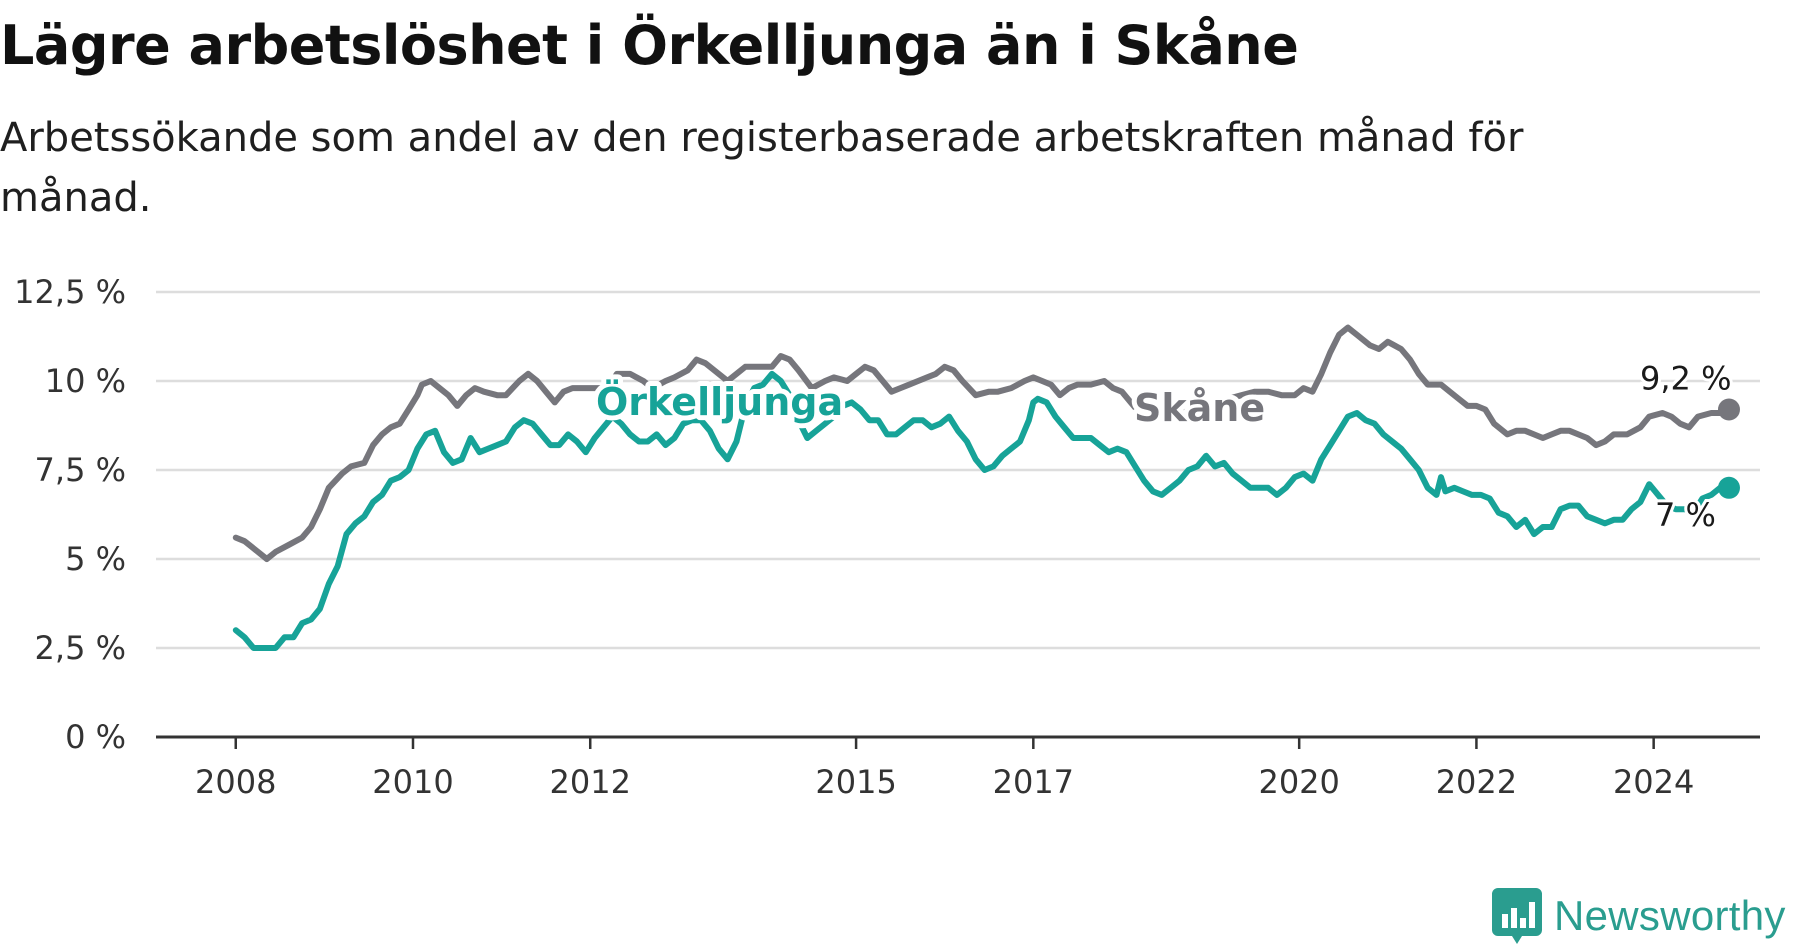  Describe the element at coordinates (590, 782) in the screenshot. I see `x-tick-label: 2012` at that location.